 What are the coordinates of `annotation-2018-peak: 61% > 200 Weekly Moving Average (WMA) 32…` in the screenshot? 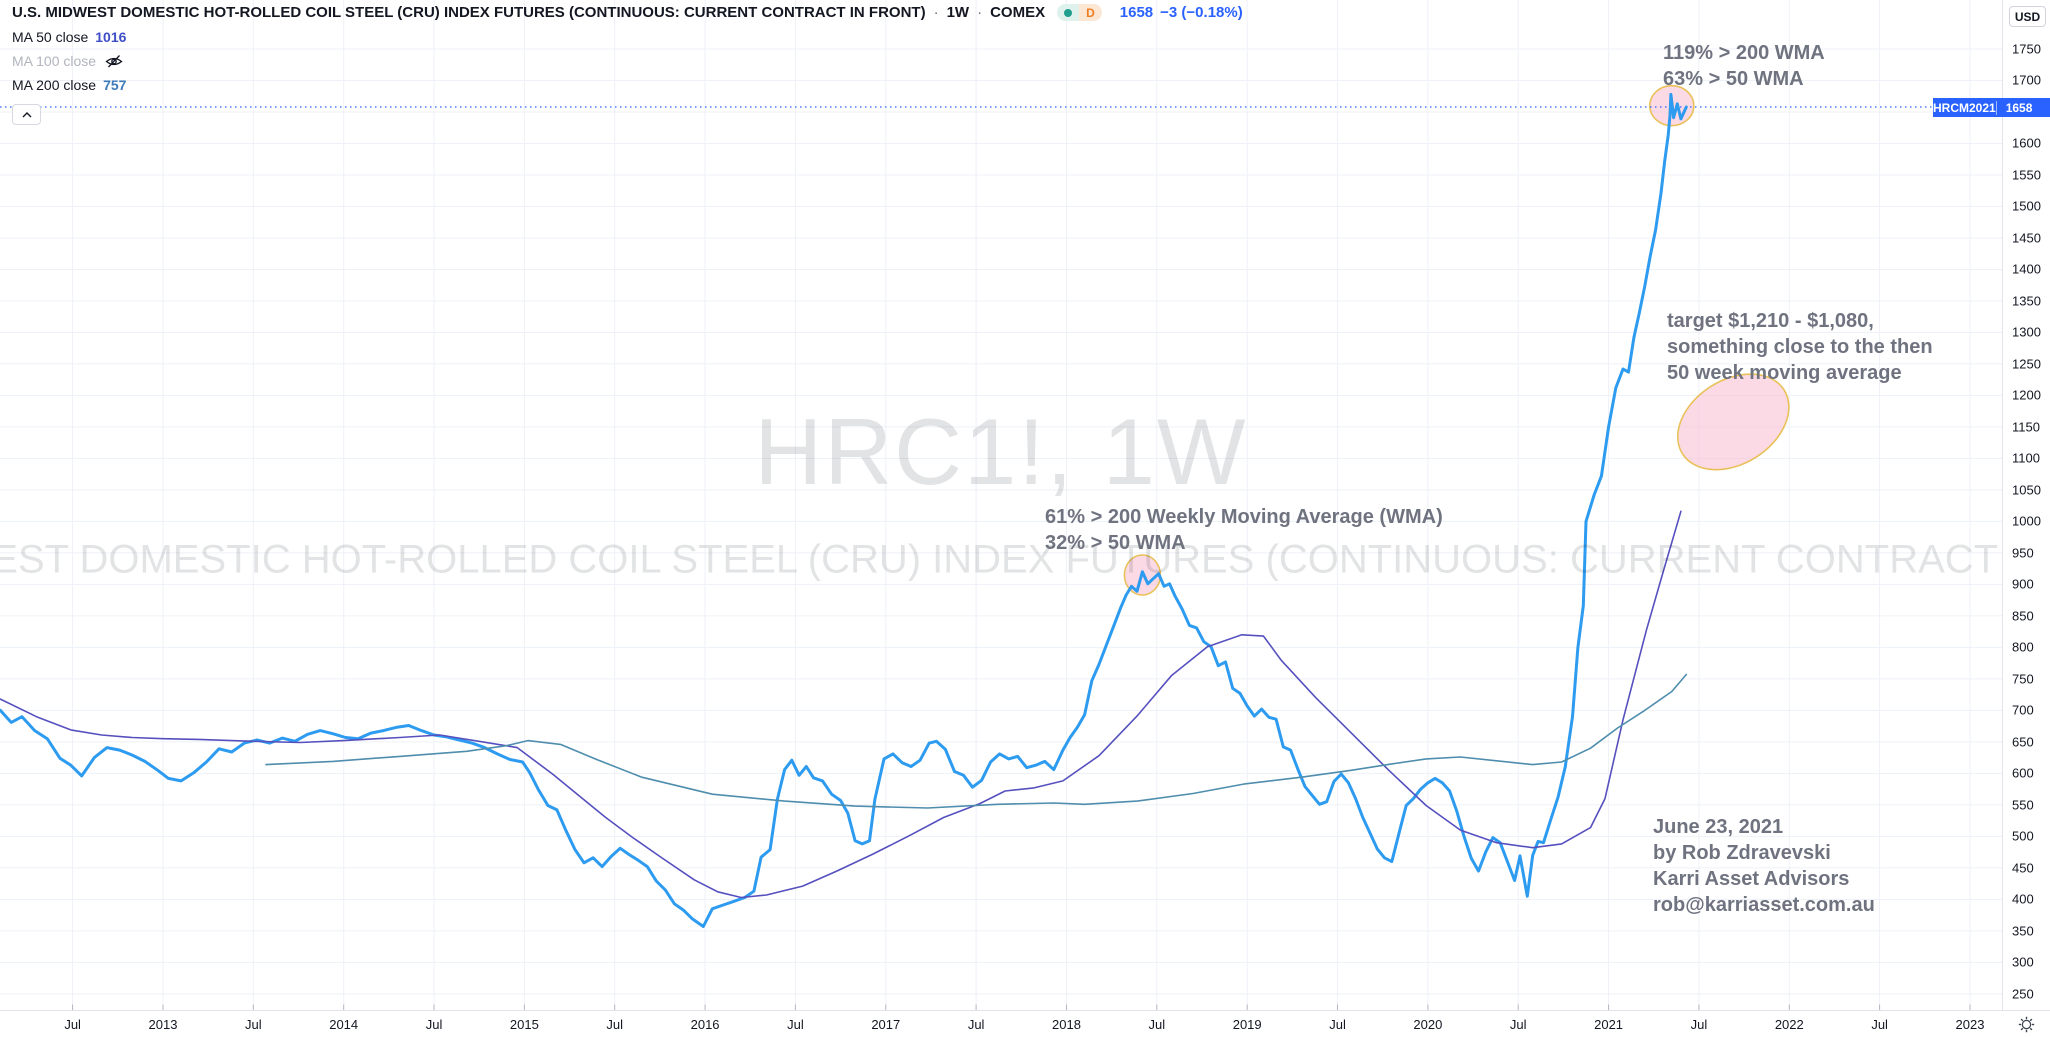 It's located at (1244, 530).